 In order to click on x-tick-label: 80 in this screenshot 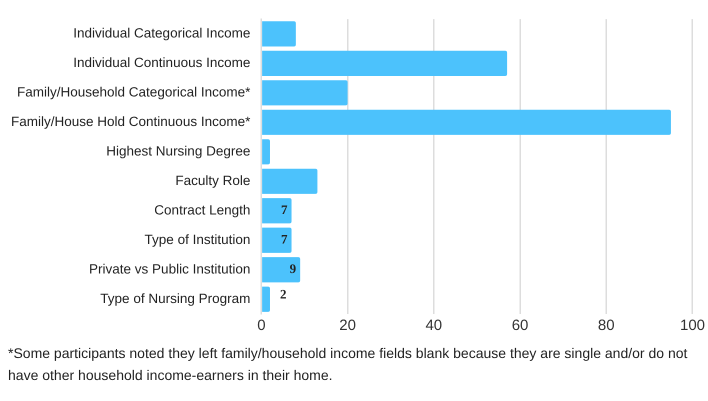, I will do `click(606, 325)`.